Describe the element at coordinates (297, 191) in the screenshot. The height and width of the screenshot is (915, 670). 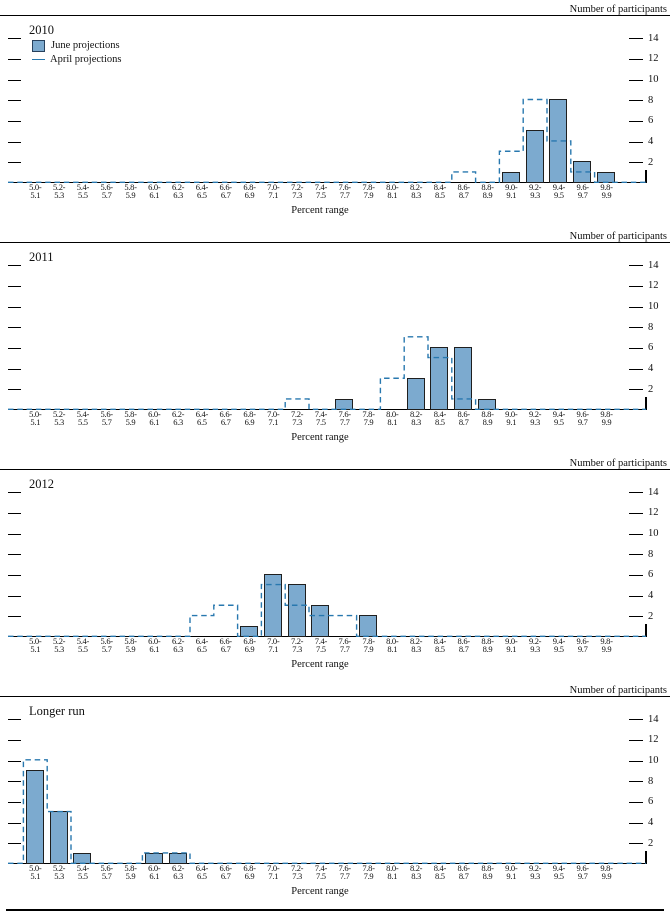
I see `x-bin-label: 7.2- 7.3` at that location.